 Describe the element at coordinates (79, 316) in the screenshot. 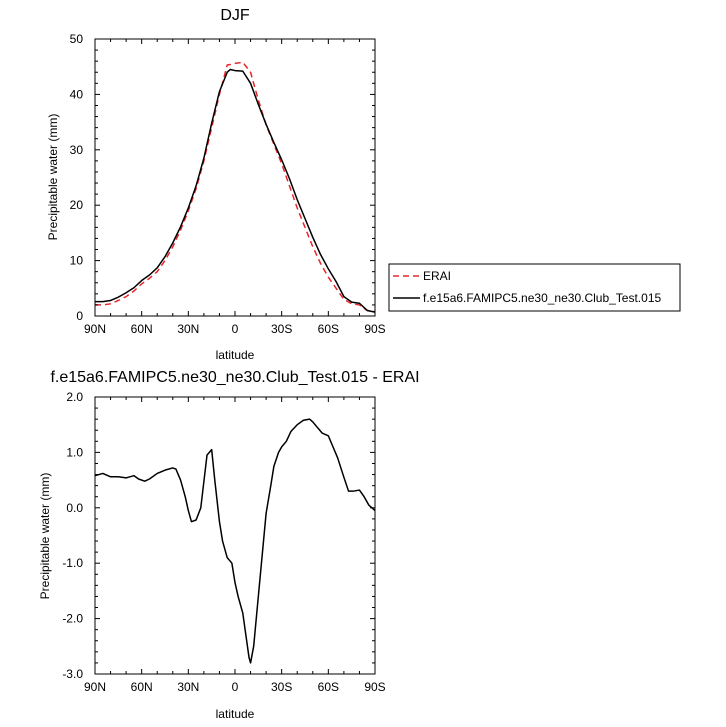

I see `top-y-tick-label: 0` at that location.